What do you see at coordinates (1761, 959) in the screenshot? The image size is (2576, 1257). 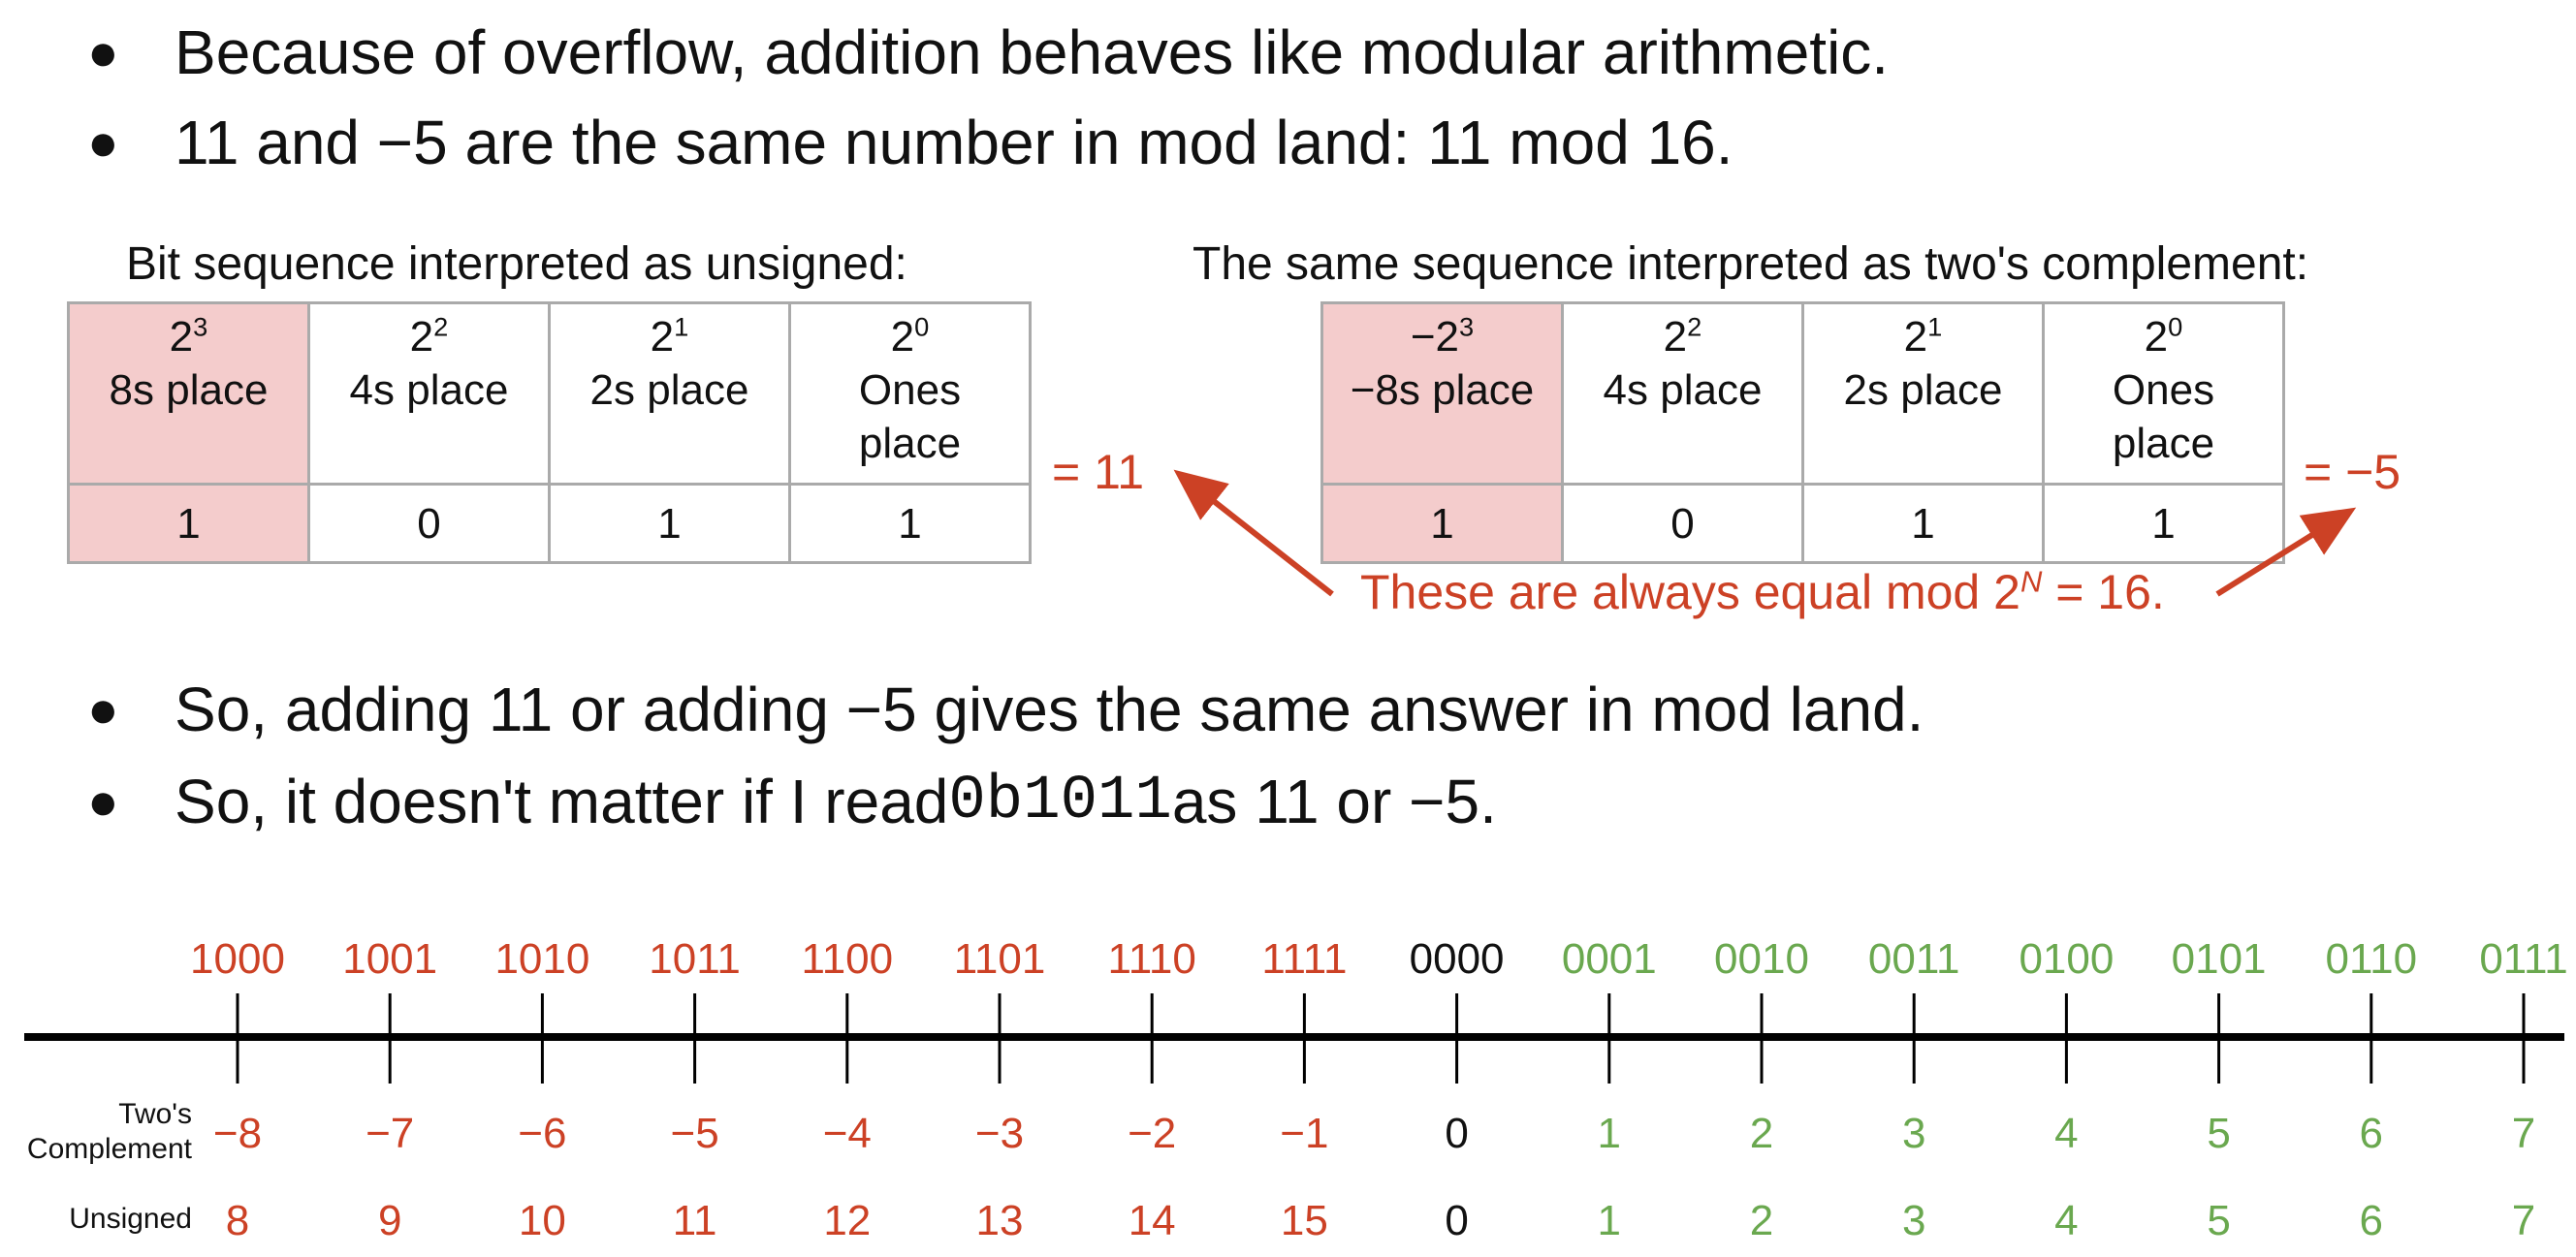 I see `binary-label: 0010` at bounding box center [1761, 959].